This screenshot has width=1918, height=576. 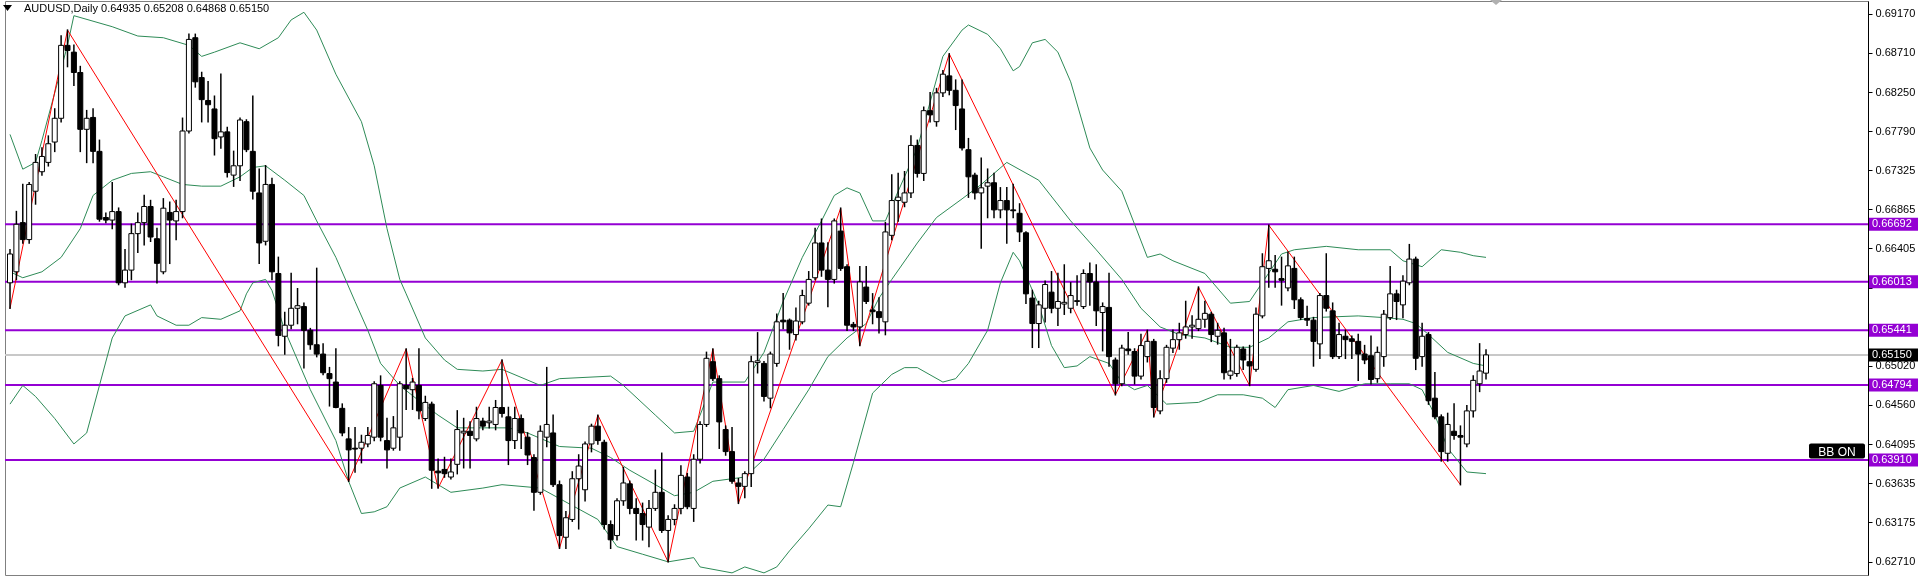 What do you see at coordinates (1895, 130) in the screenshot?
I see `y-tick-label: 0.67790` at bounding box center [1895, 130].